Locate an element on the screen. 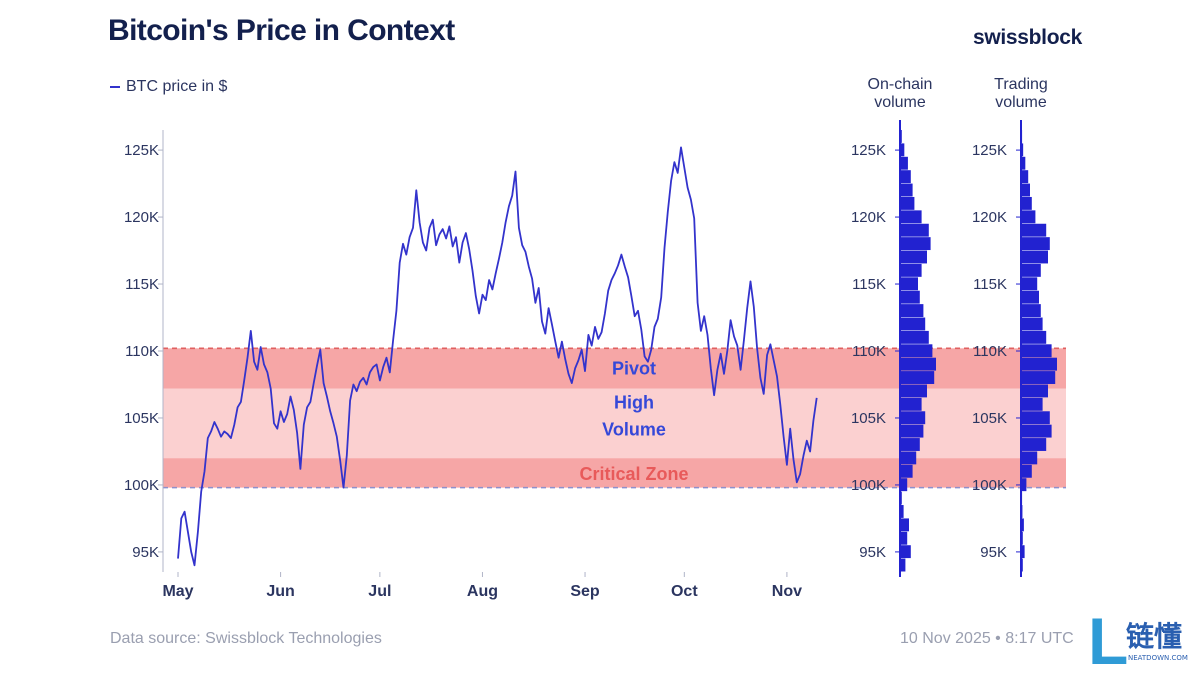 This screenshot has height=675, width=1200. legend-line-swatch is located at coordinates (115, 86).